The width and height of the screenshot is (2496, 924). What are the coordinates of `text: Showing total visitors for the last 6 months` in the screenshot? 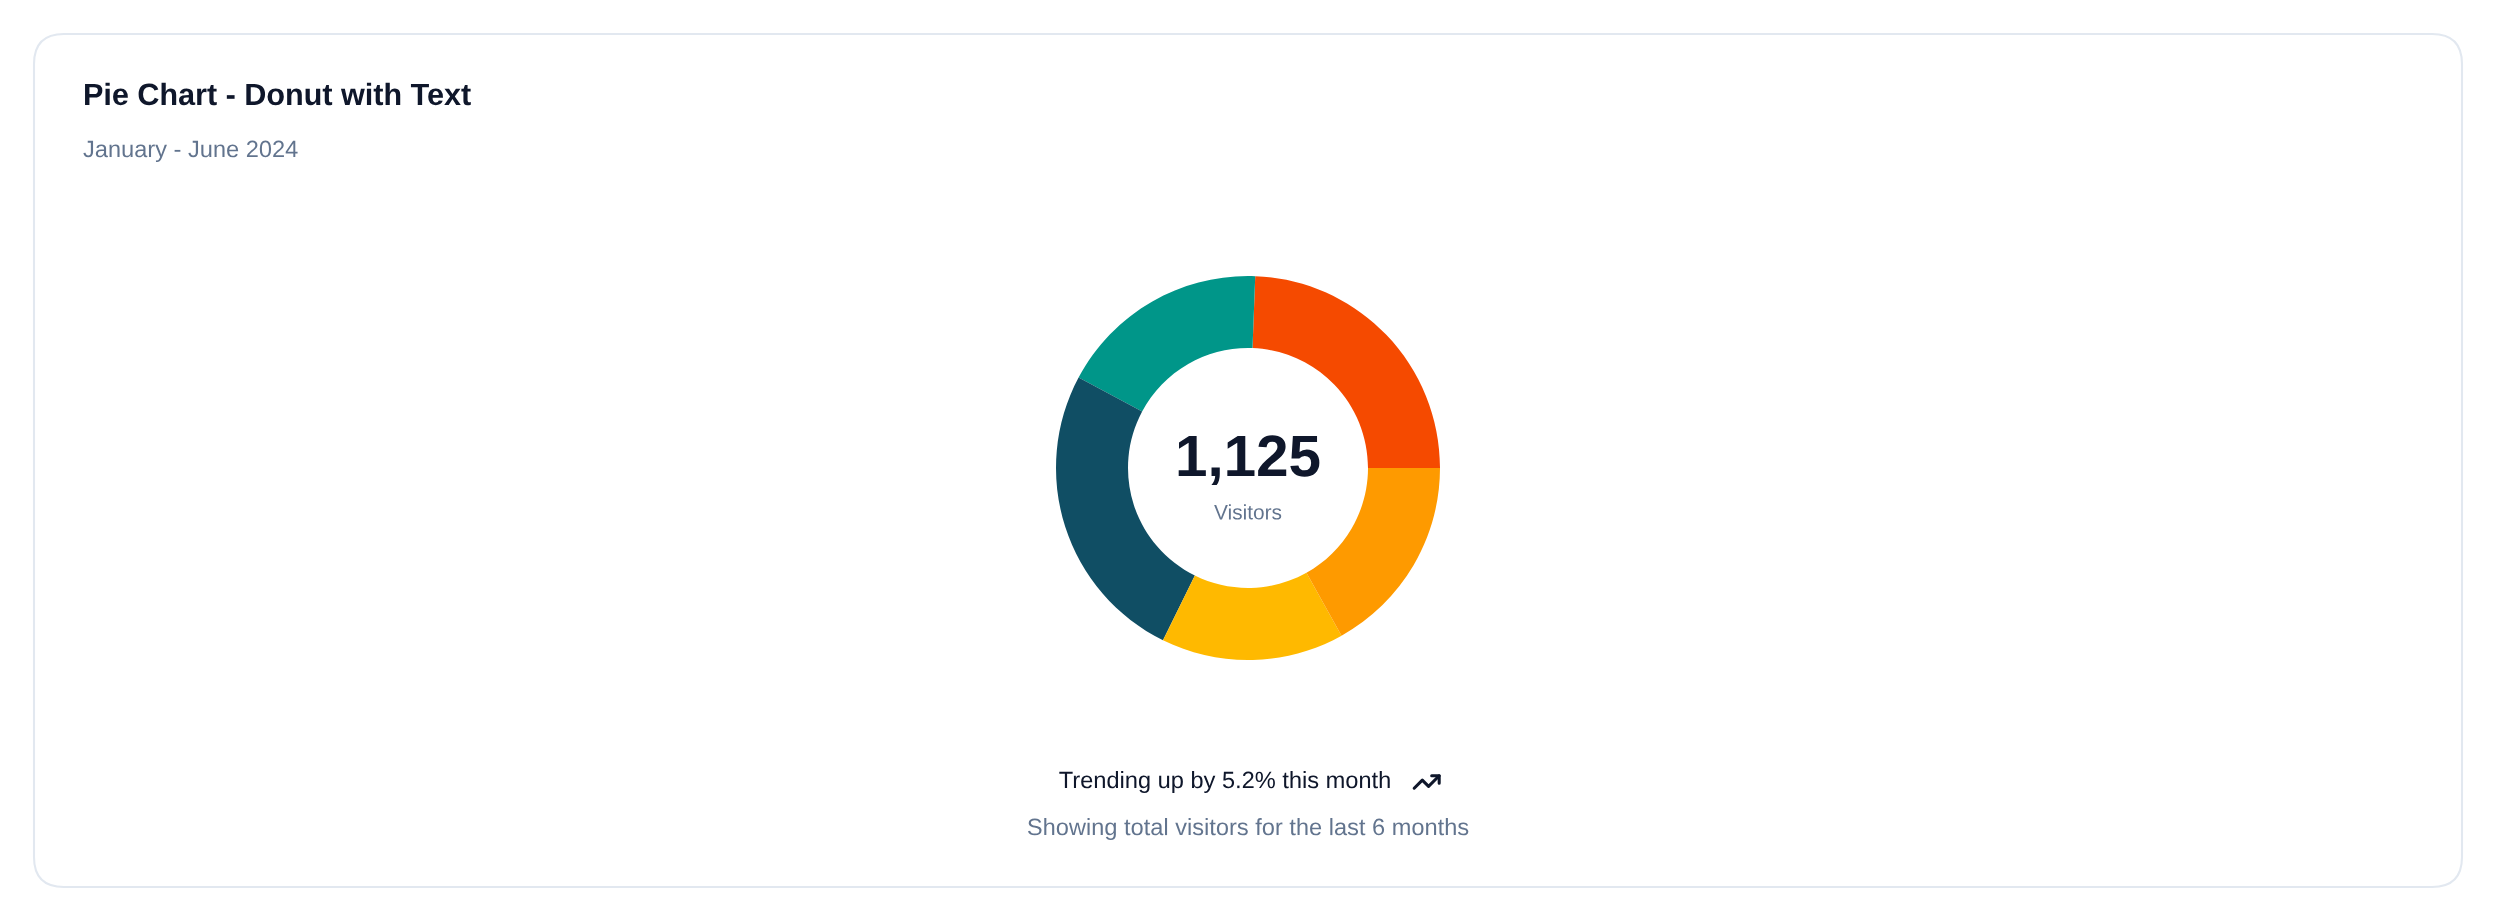 It's located at (1248, 829).